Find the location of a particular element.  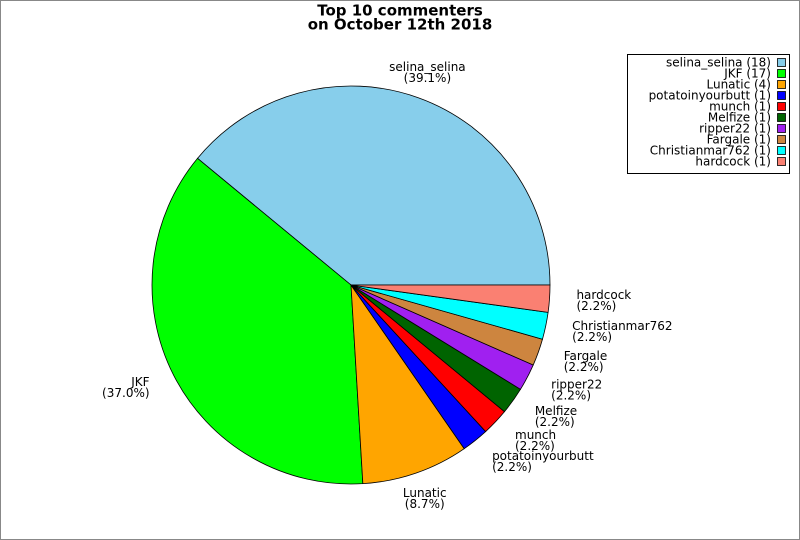

slice-label: Lunatic is located at coordinates (425, 493).